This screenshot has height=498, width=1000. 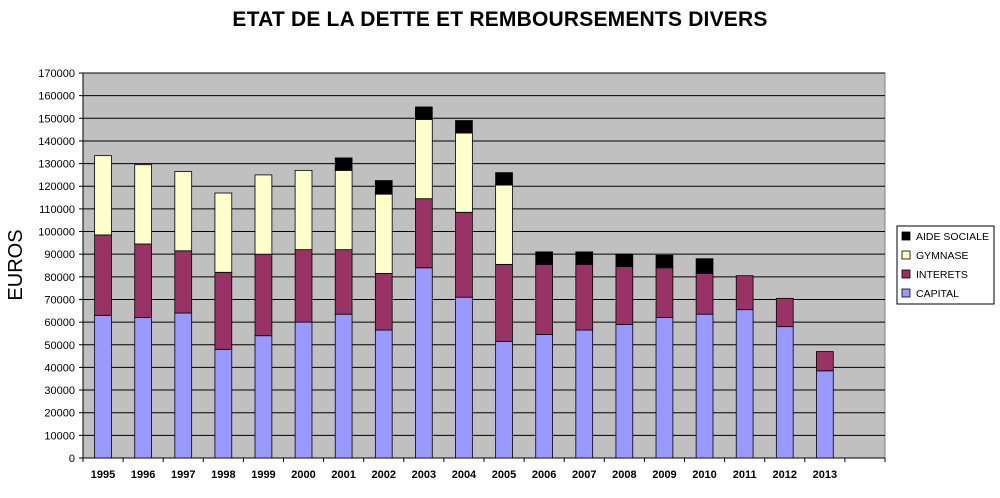 I want to click on x-tick-label: 1998, so click(x=223, y=475).